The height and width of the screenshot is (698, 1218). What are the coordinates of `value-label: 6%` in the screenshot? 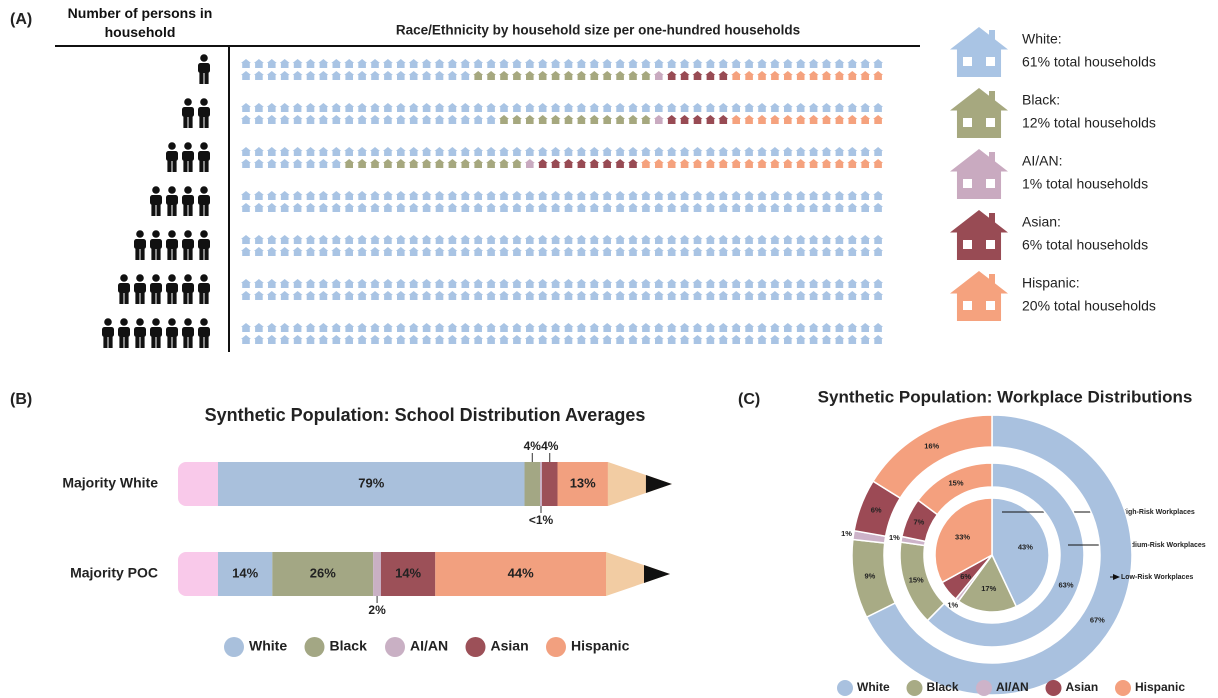 It's located at (876, 510).